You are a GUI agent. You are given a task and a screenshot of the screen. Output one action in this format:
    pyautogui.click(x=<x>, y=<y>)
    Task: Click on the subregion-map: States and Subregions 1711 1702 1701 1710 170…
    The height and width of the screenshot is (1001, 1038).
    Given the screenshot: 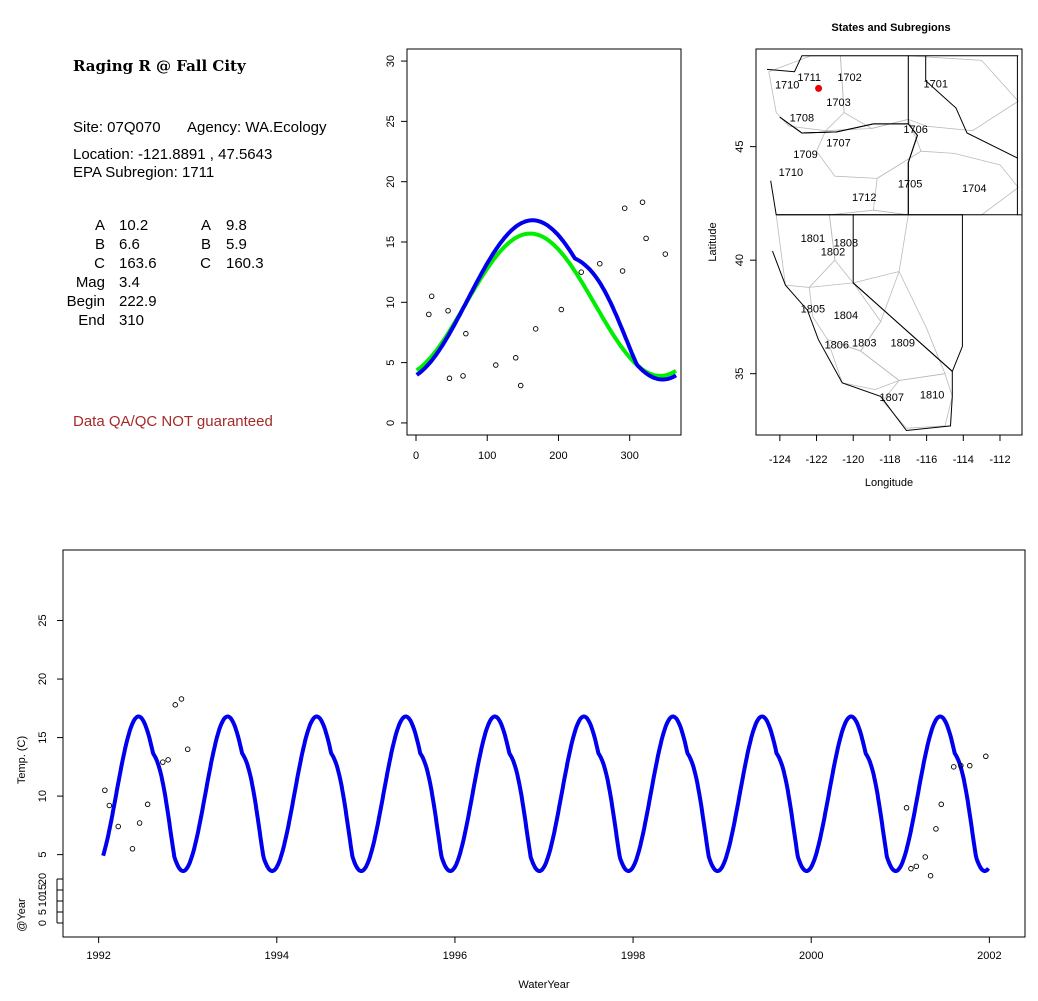 What is the action you would take?
    pyautogui.click(x=865, y=255)
    